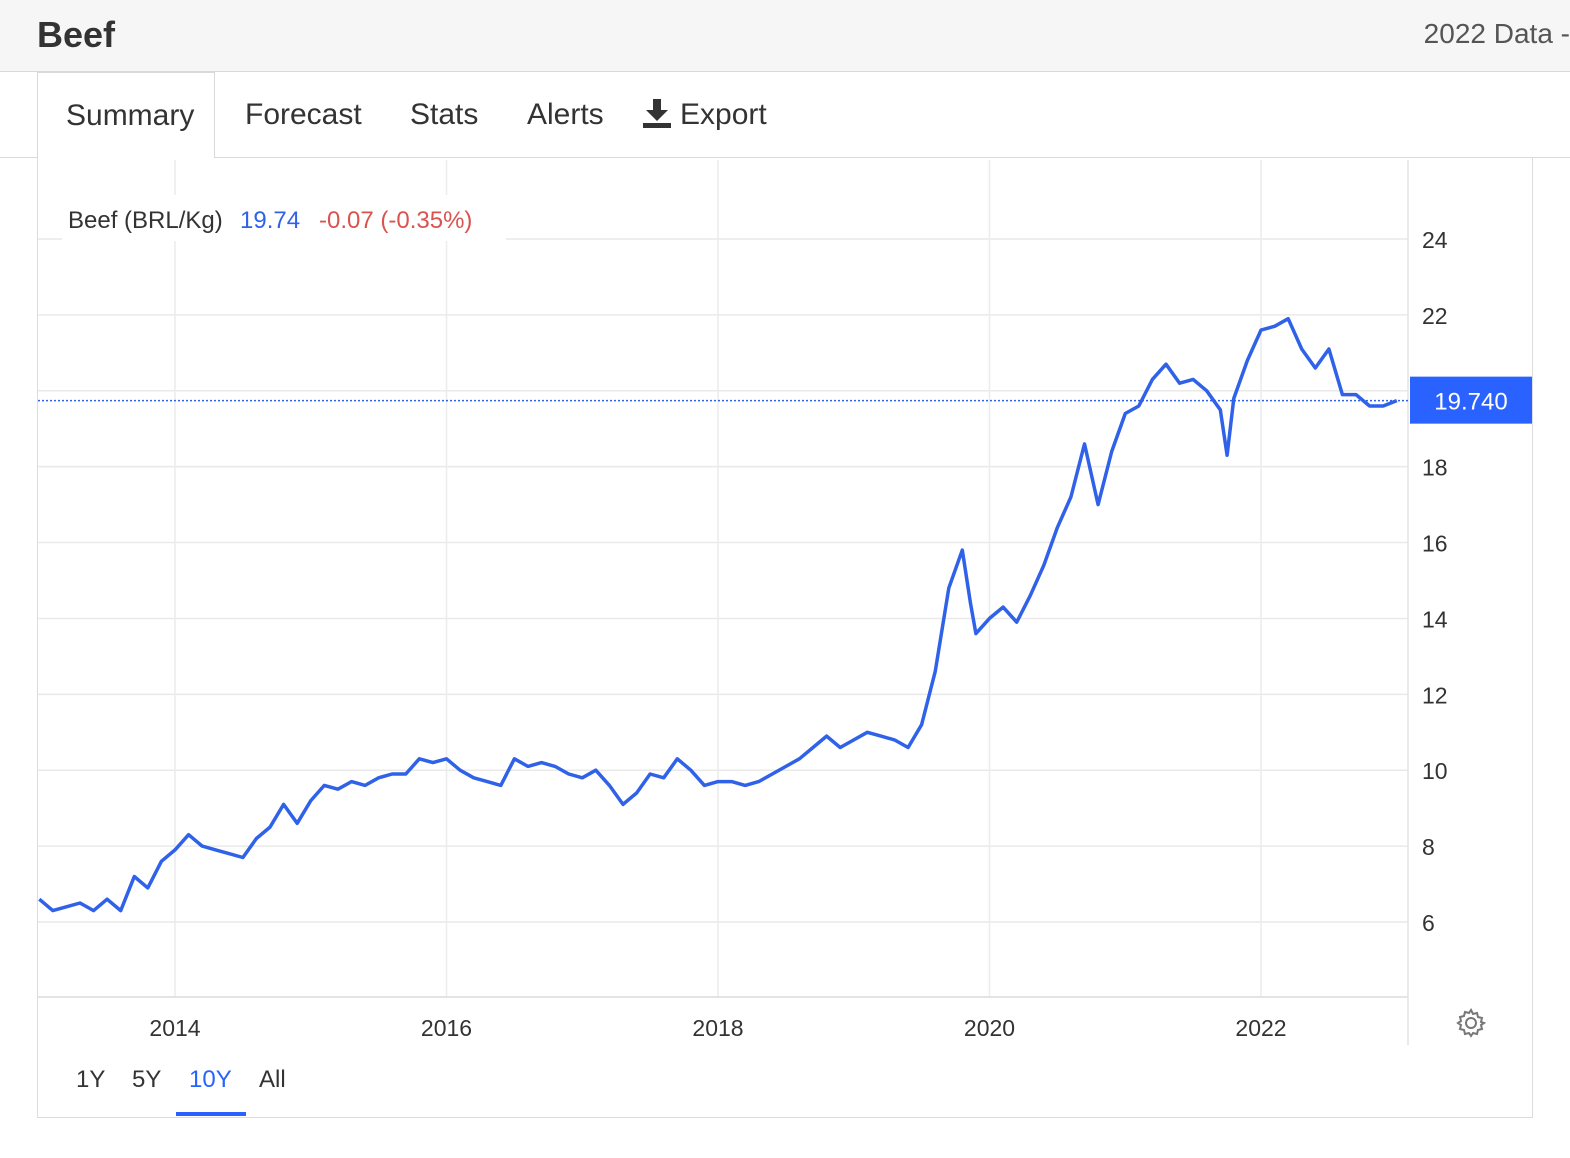  I want to click on price-tag-value: 19.740, so click(1470, 402).